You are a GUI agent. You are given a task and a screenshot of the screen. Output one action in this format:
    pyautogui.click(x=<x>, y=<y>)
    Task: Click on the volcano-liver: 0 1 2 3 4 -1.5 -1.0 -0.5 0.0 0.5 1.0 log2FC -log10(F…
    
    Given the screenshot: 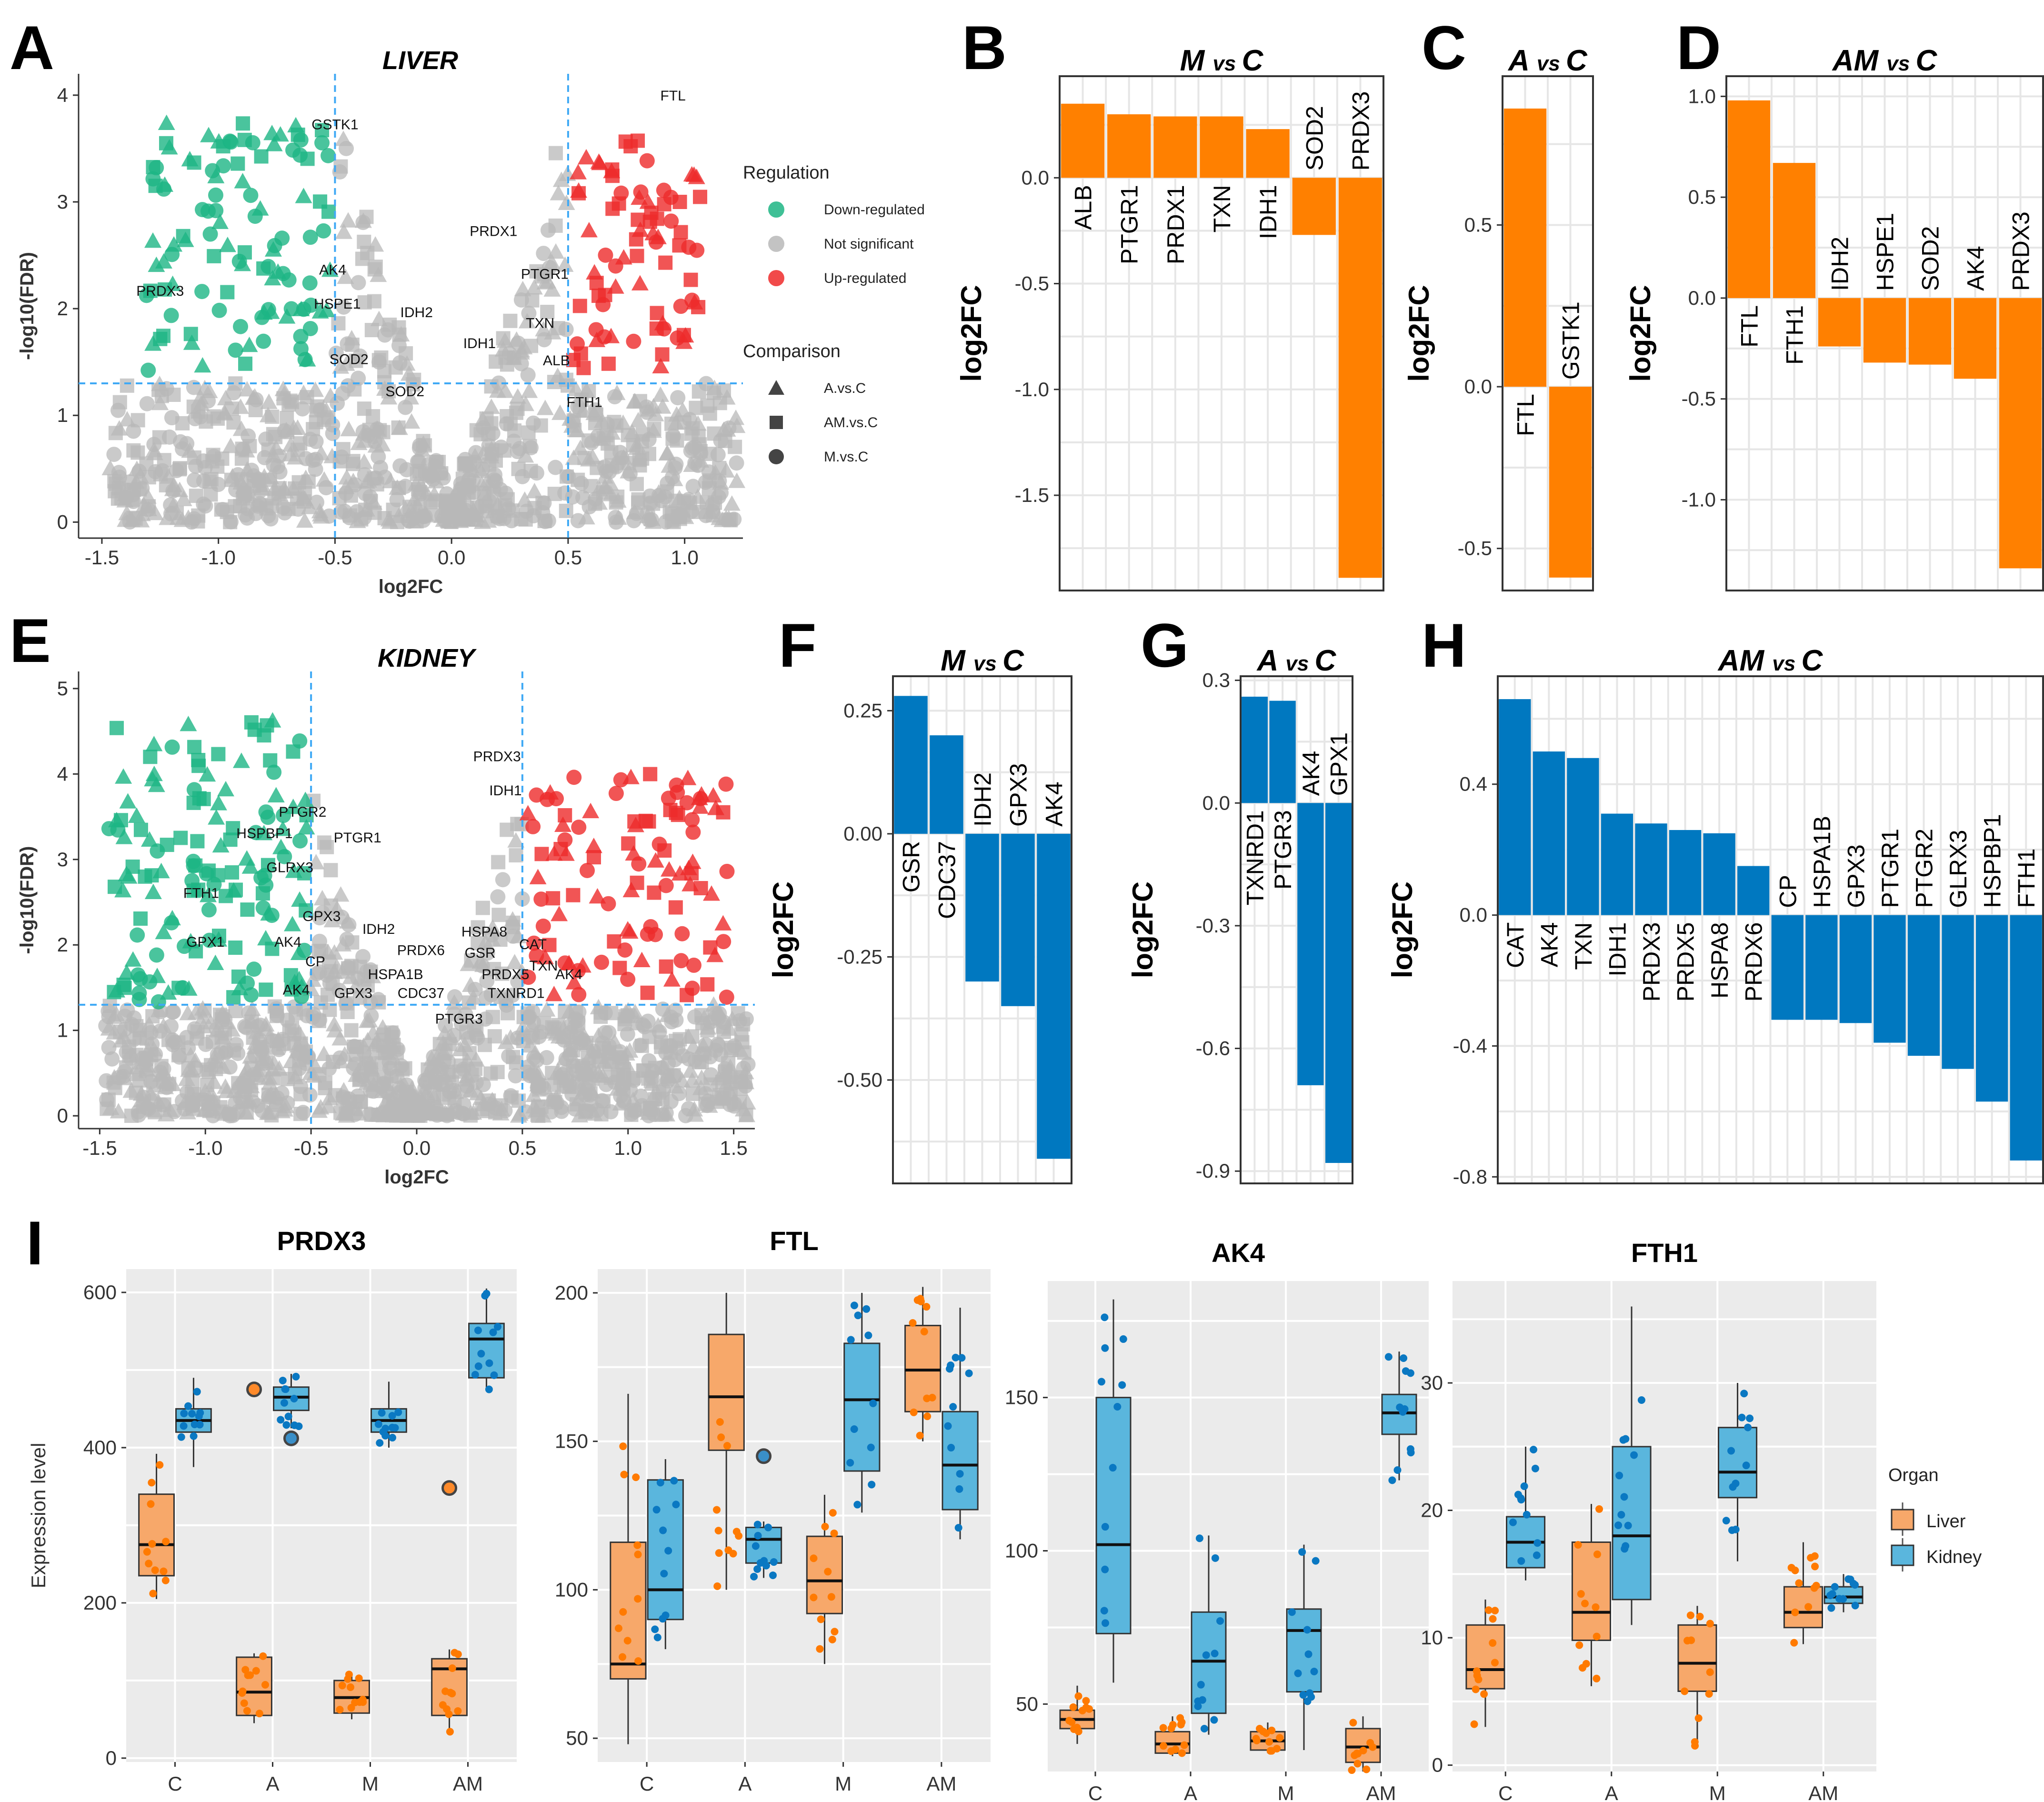 What is the action you would take?
    pyautogui.click(x=381, y=321)
    